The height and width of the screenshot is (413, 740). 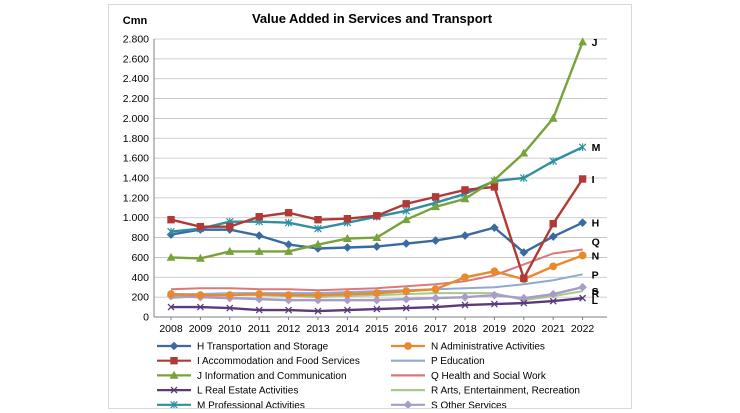 What do you see at coordinates (146, 318) in the screenshot?
I see `y-tick-label: 0` at bounding box center [146, 318].